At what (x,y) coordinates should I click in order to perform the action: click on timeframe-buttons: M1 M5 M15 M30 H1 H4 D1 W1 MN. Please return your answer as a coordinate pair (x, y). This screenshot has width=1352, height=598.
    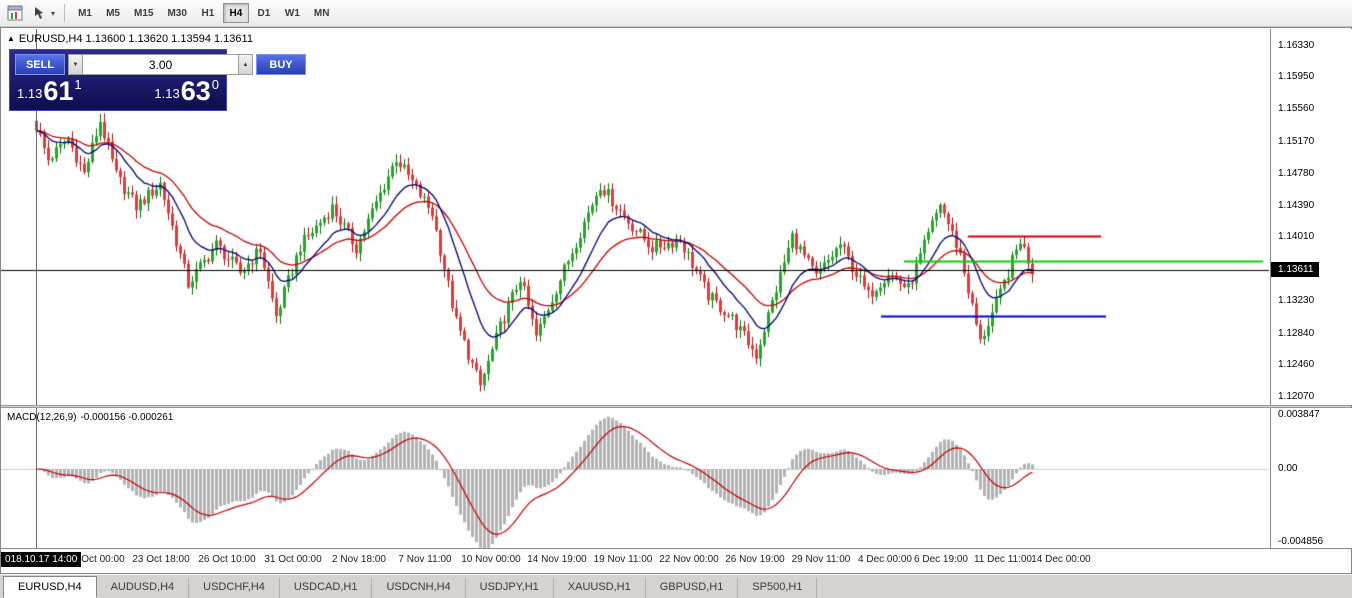
    Looking at the image, I should click on (203, 13).